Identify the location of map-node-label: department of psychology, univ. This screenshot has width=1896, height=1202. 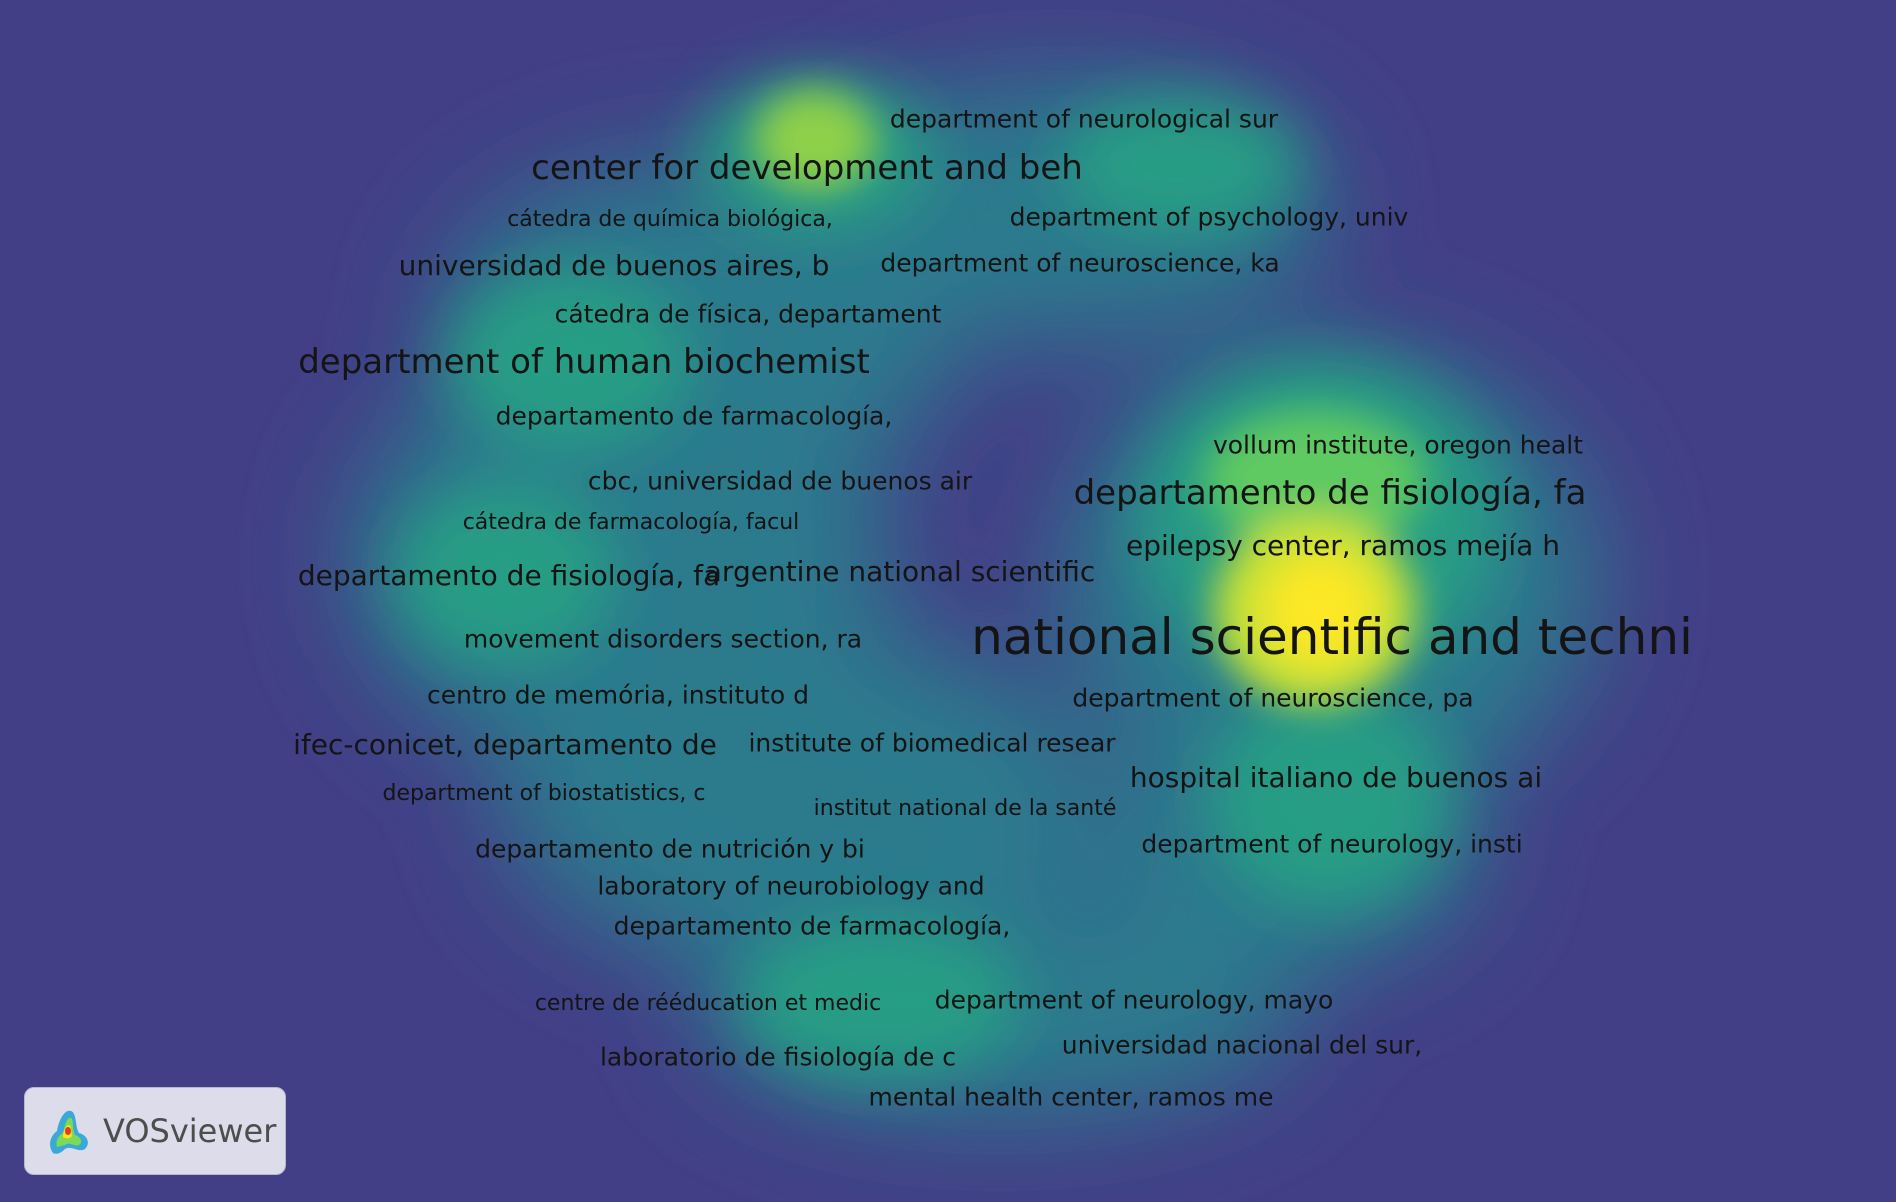
(1209, 217).